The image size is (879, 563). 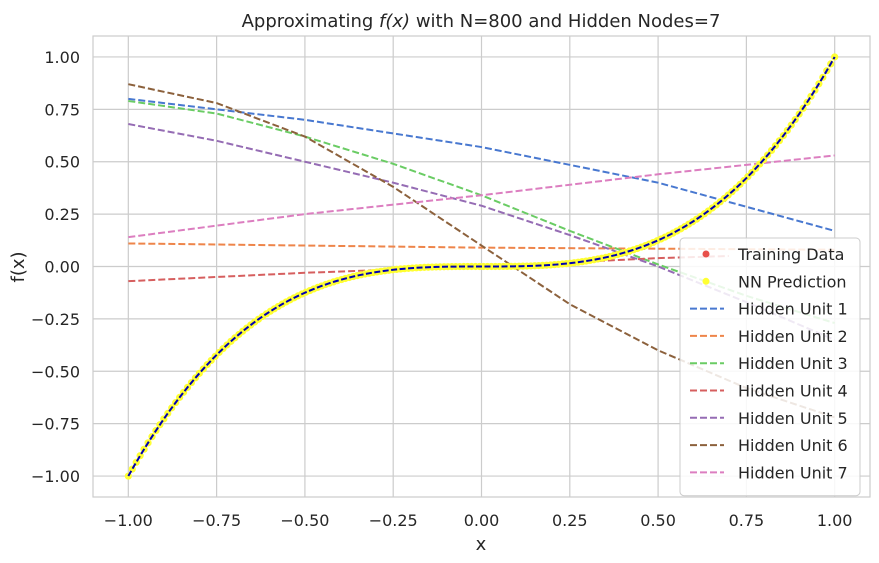 I want to click on y-tick-label: −0.75, so click(x=55, y=424).